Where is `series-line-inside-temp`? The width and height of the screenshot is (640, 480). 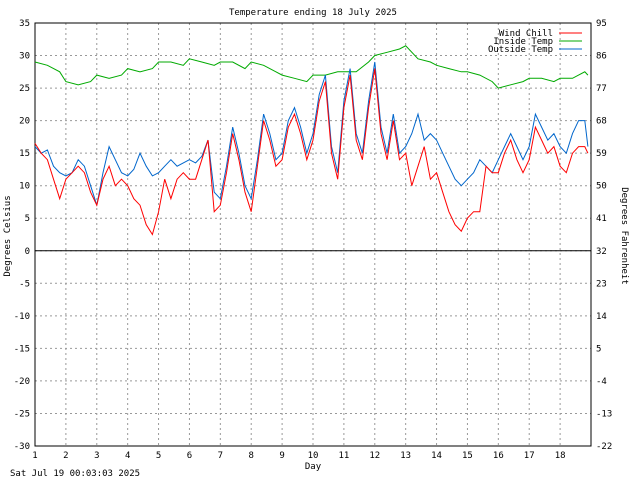 series-line-inside-temp is located at coordinates (311, 67).